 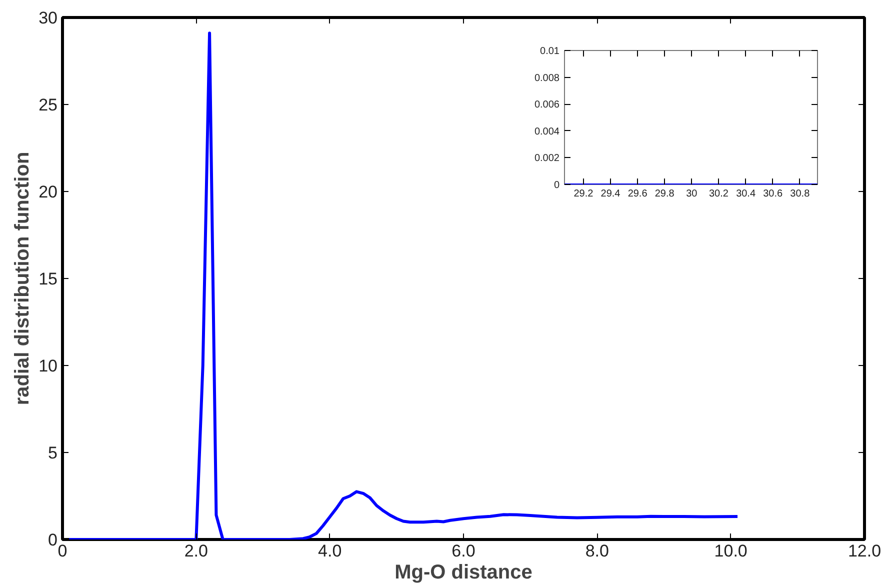 What do you see at coordinates (584, 194) in the screenshot?
I see `x-tick-label: 29.2` at bounding box center [584, 194].